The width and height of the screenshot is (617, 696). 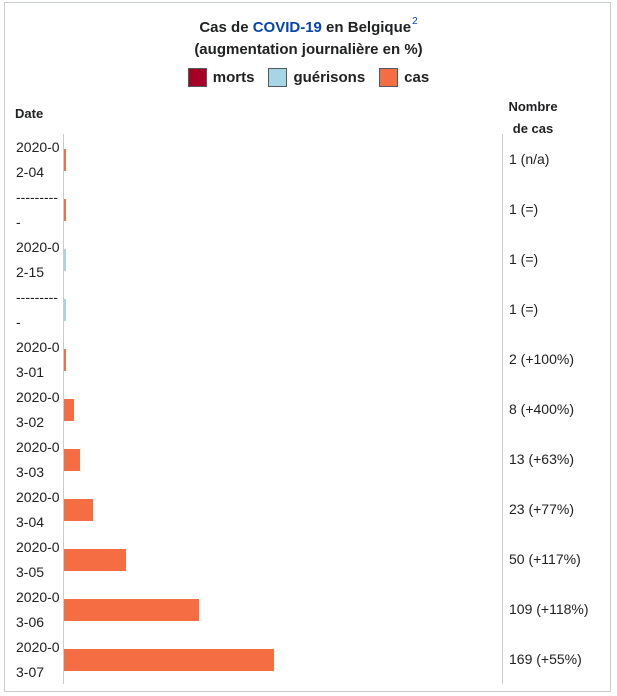 I want to click on count-label: 2 (+100%), so click(x=541, y=359).